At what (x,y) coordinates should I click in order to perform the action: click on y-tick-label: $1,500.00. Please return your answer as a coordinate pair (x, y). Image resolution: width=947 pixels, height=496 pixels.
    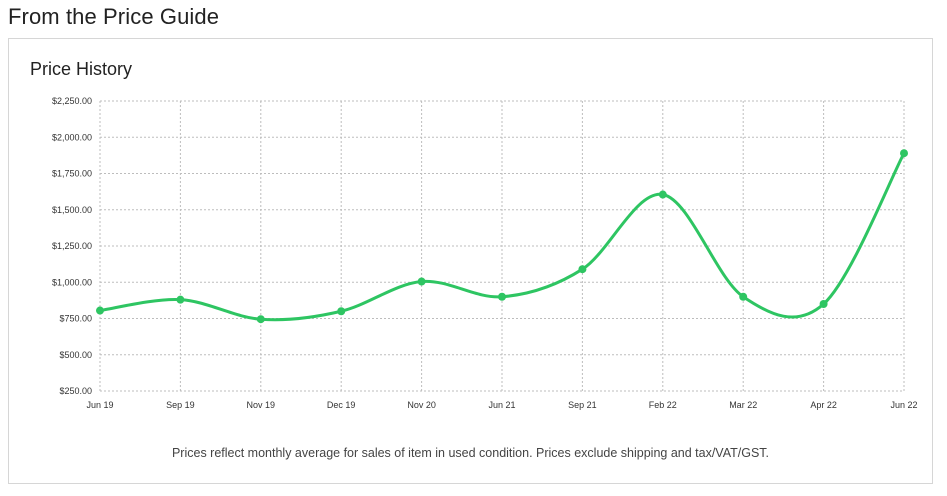
    Looking at the image, I should click on (72, 210).